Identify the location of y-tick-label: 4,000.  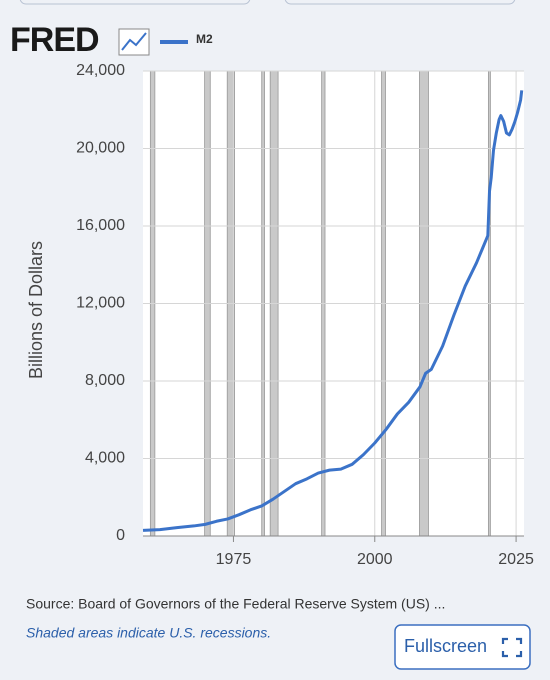
(105, 458).